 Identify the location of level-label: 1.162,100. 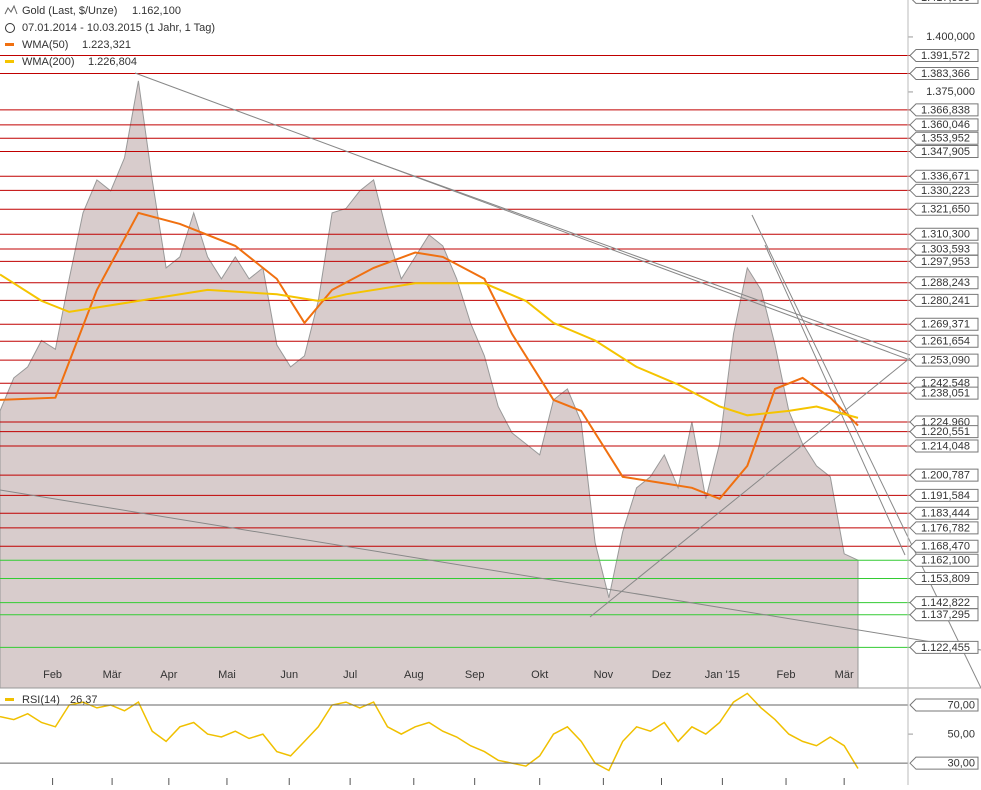
(945, 561).